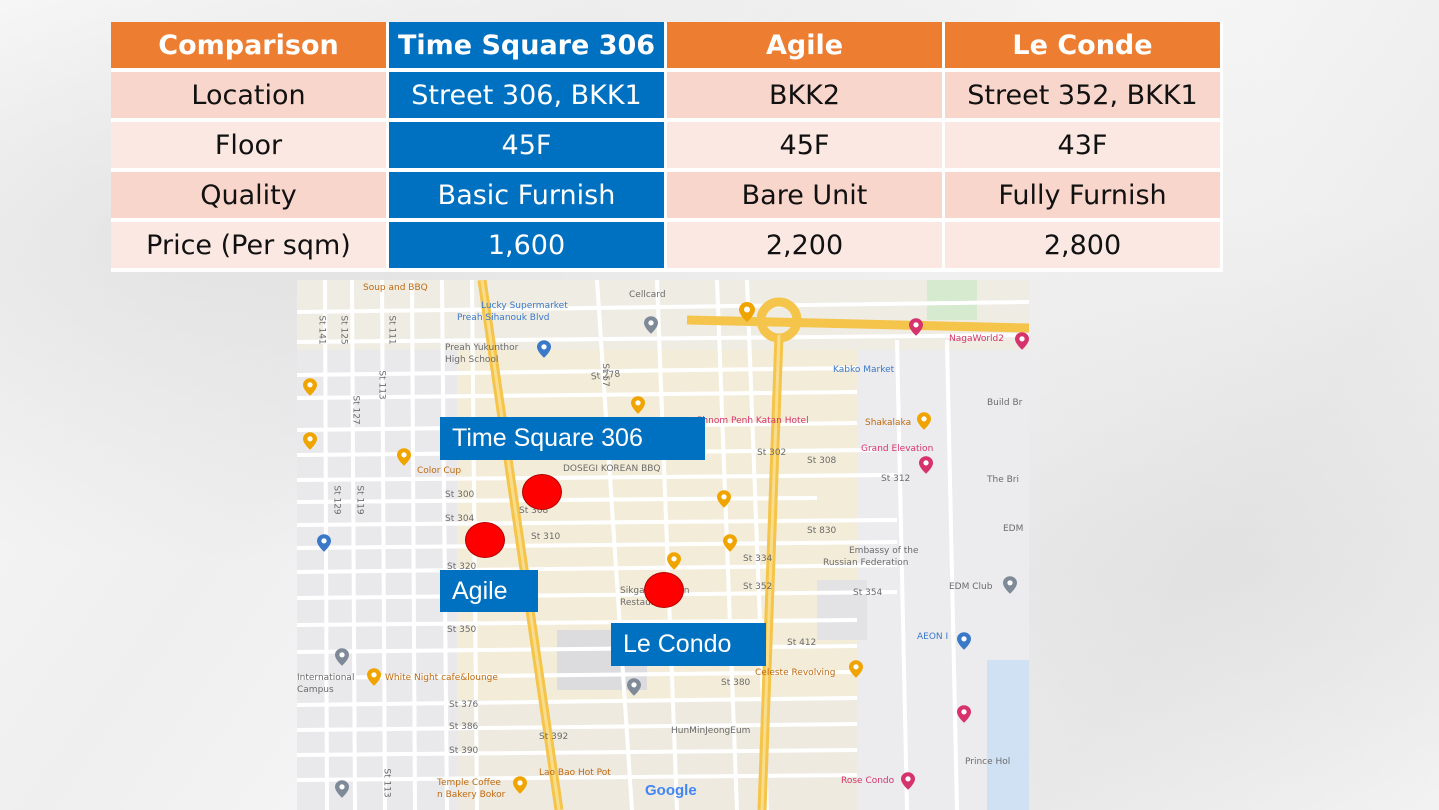 Image resolution: width=1439 pixels, height=810 pixels. I want to click on table-cell: Price (Per sqm), so click(250, 246).